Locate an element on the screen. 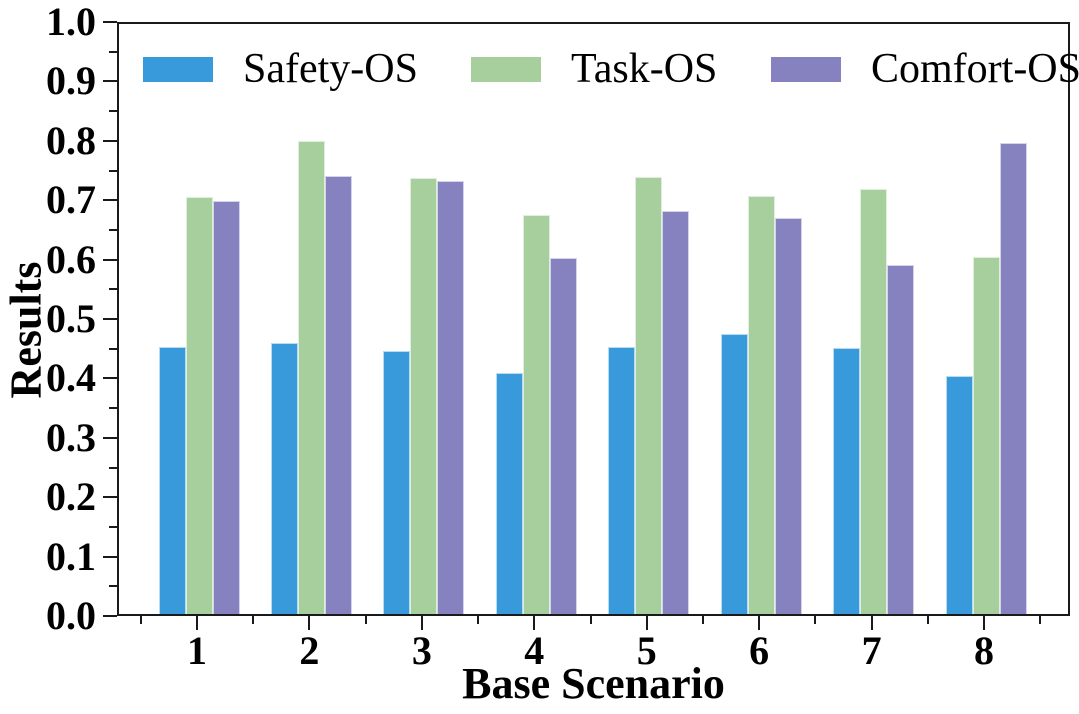 Image resolution: width=1079 pixels, height=714 pixels. legend-item-safety-os: Safety-OS is located at coordinates (280, 69).